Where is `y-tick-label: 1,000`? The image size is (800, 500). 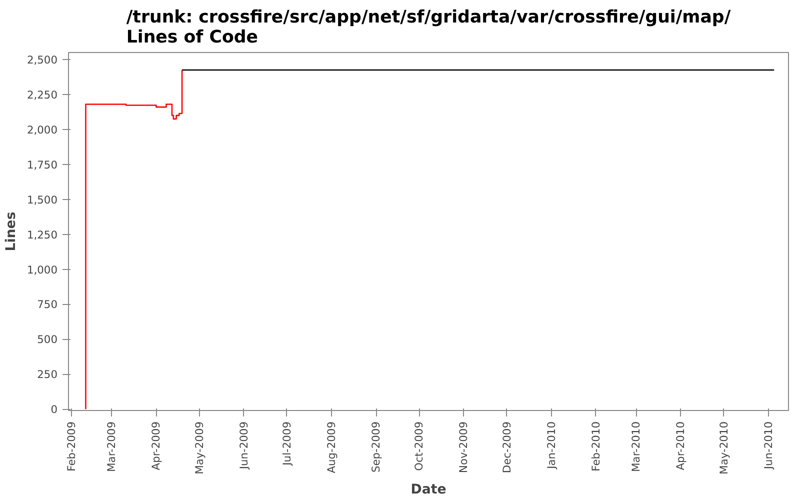
y-tick-label: 1,000 is located at coordinates (42, 269).